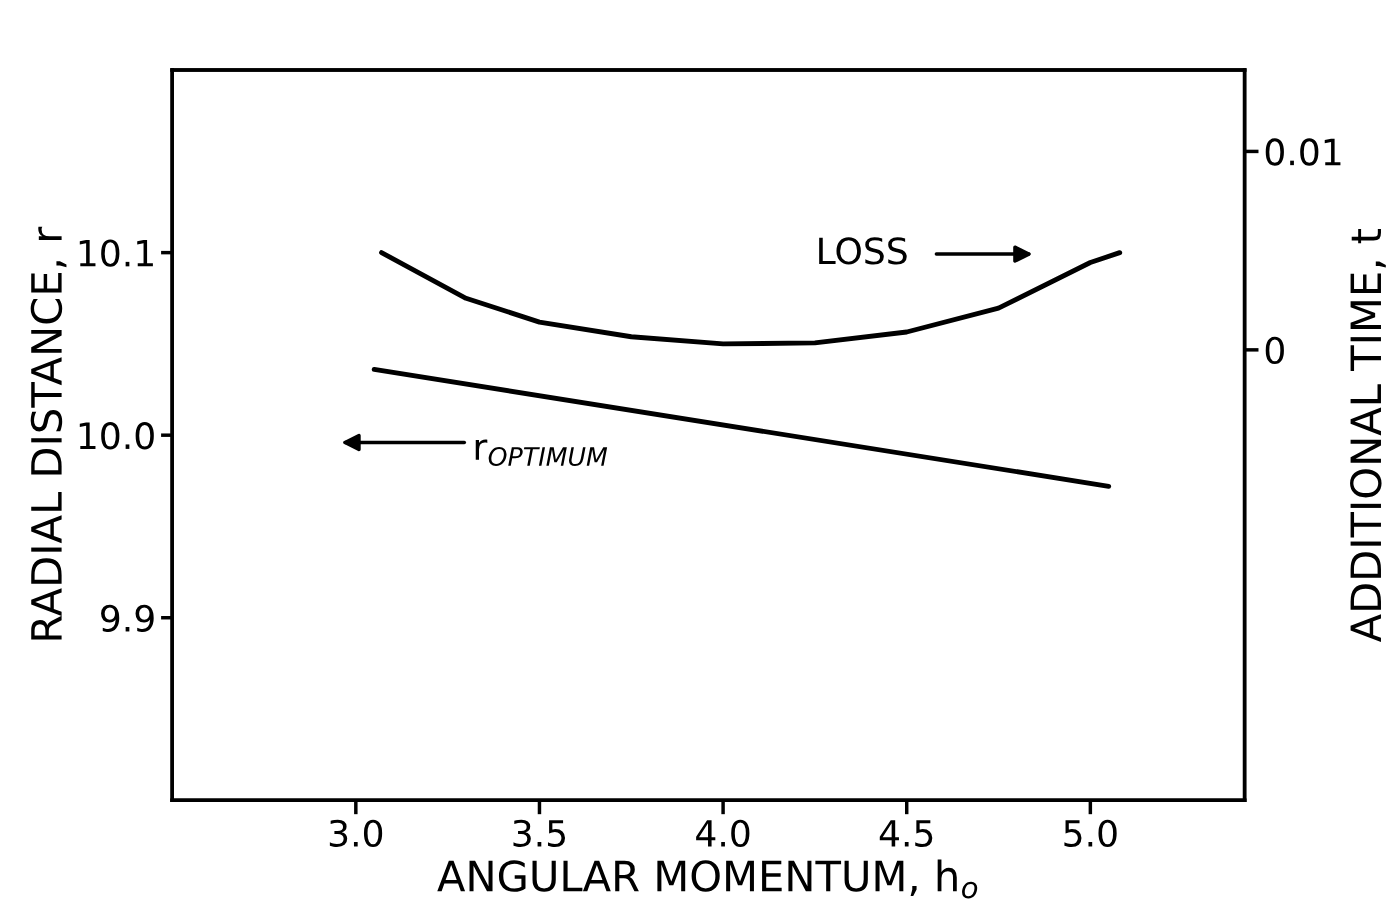  Describe the element at coordinates (356, 833) in the screenshot. I see `x-tick-label: 3.0` at that location.